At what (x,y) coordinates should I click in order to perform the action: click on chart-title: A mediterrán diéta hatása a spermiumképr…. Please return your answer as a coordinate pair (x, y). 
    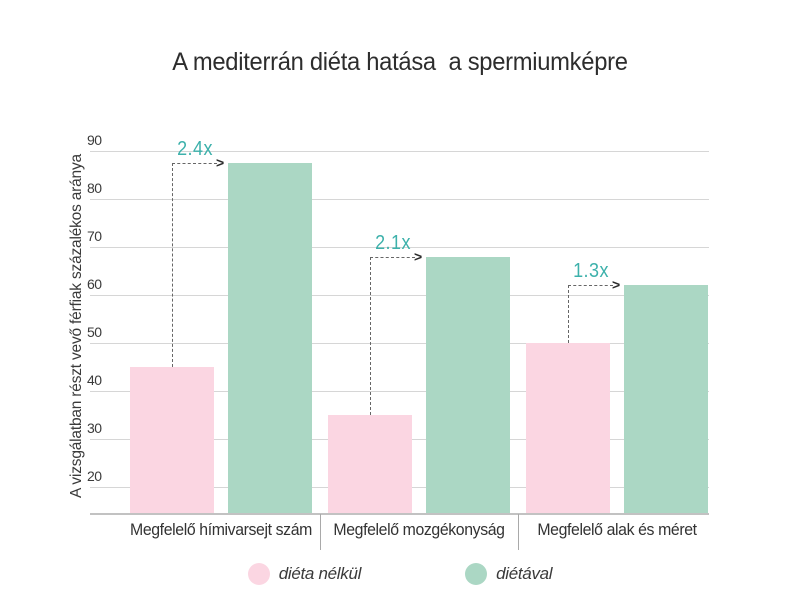
    Looking at the image, I should click on (400, 62).